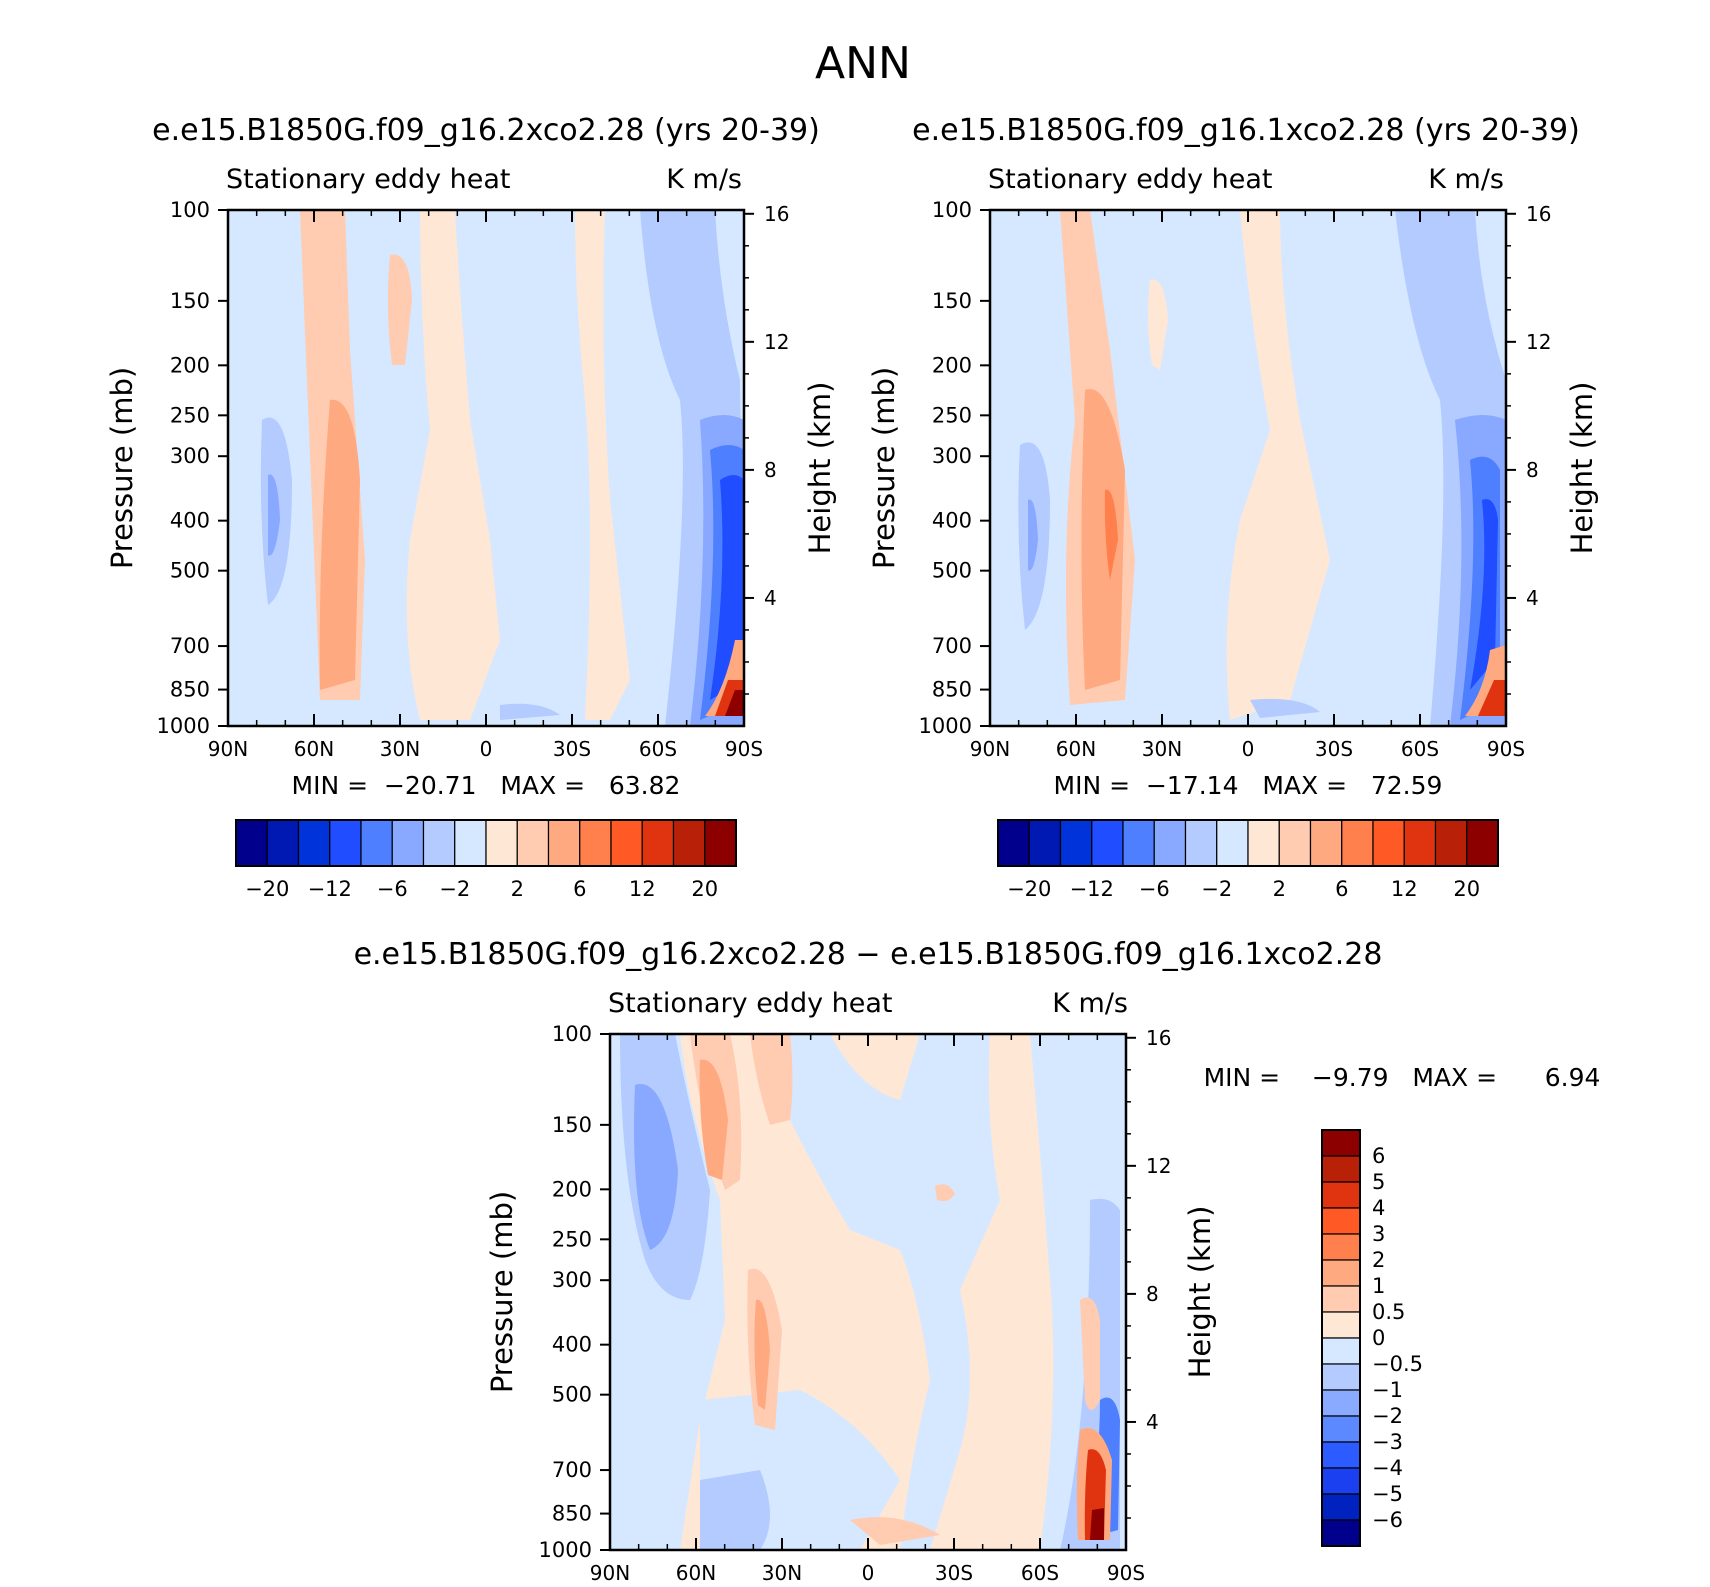 The width and height of the screenshot is (1710, 1587). What do you see at coordinates (572, 1345) in the screenshot?
I see `panel-diff-ytick-label: 400` at bounding box center [572, 1345].